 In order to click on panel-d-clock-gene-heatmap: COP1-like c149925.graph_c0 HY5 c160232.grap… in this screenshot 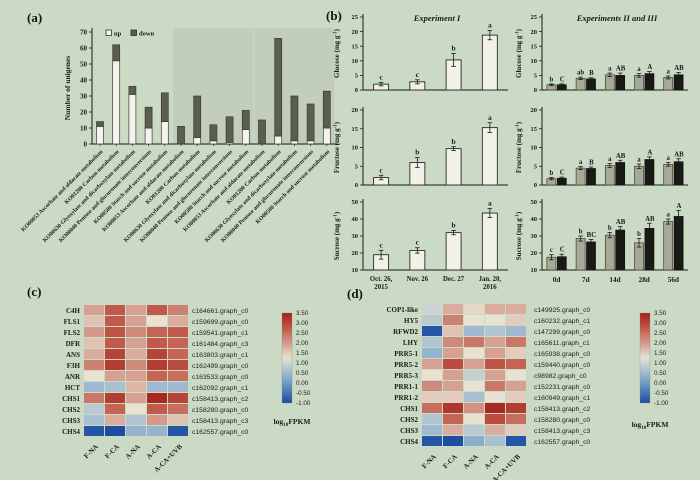, I will do `click(528, 392)`.